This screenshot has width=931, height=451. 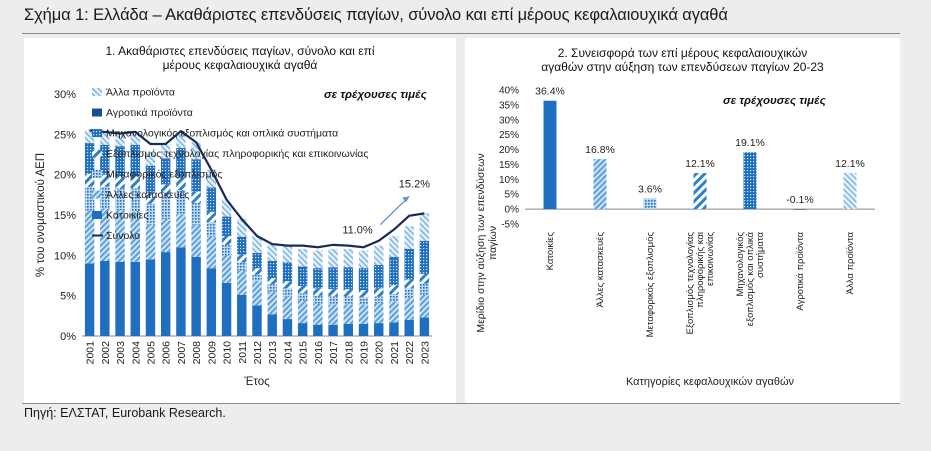 I want to click on chart1-xtick-label: 2009, so click(x=212, y=353).